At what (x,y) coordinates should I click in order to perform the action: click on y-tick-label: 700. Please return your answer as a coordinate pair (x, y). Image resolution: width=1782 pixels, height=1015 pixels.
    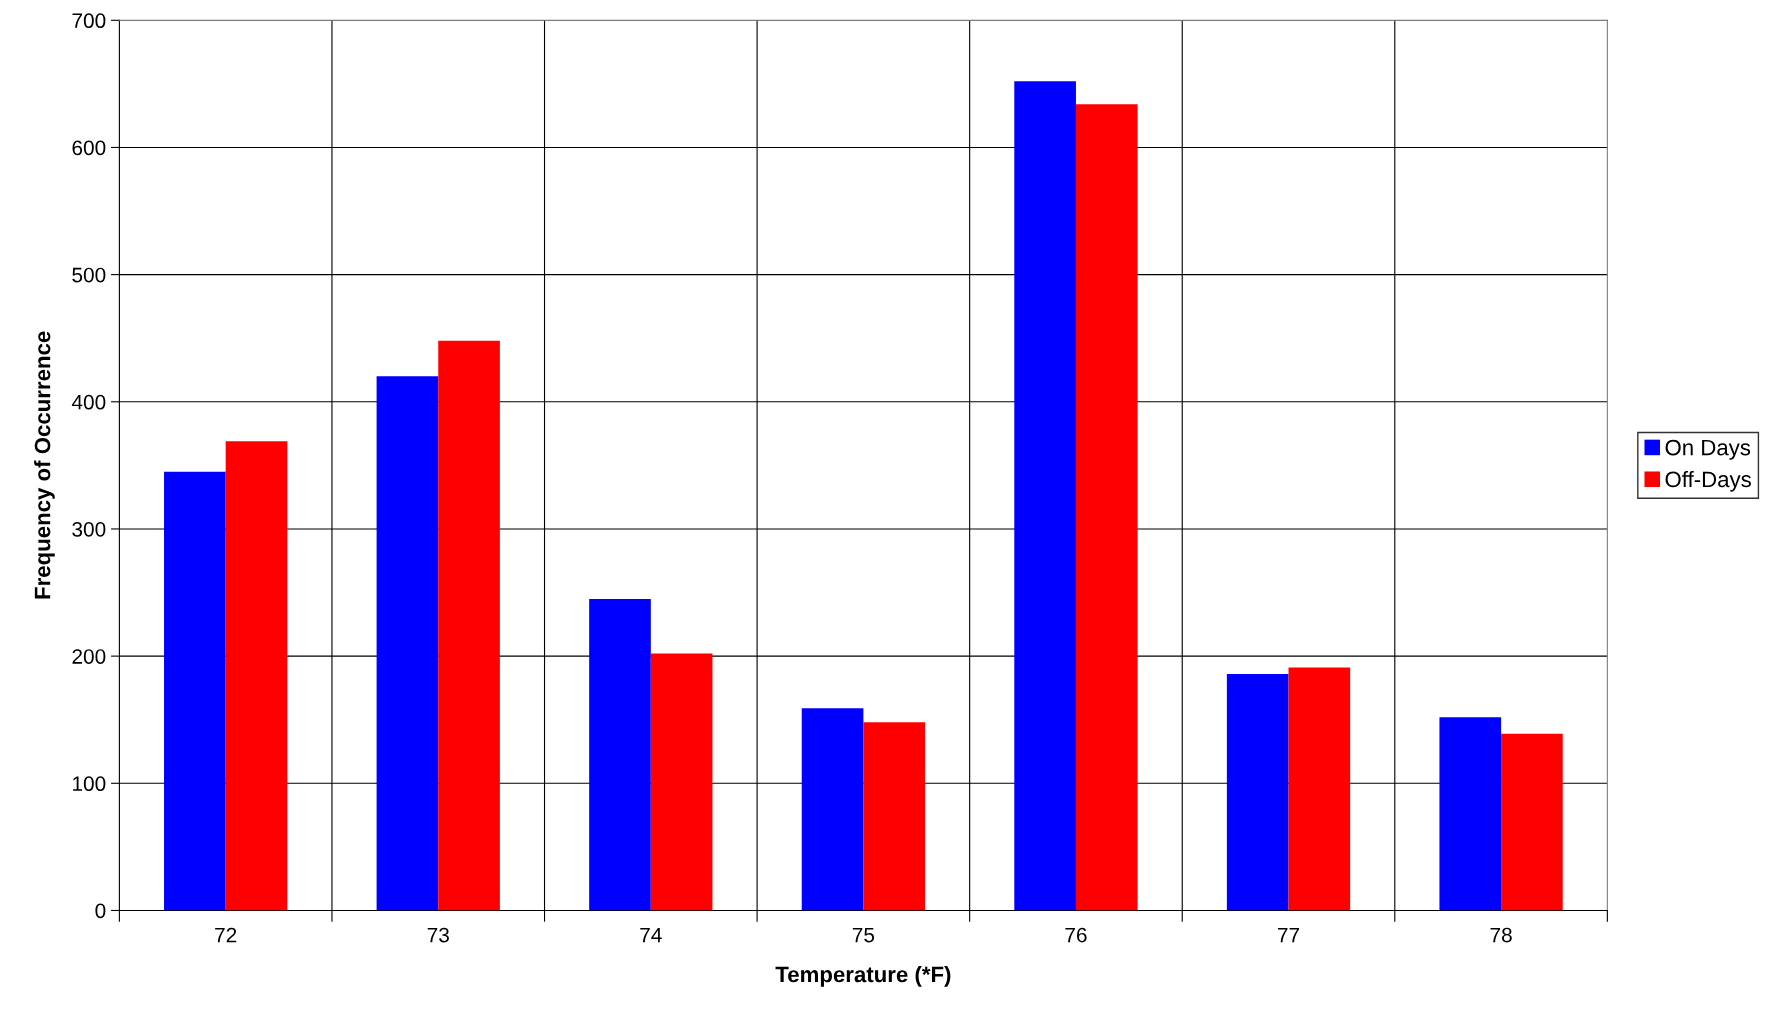
    Looking at the image, I should click on (89, 21).